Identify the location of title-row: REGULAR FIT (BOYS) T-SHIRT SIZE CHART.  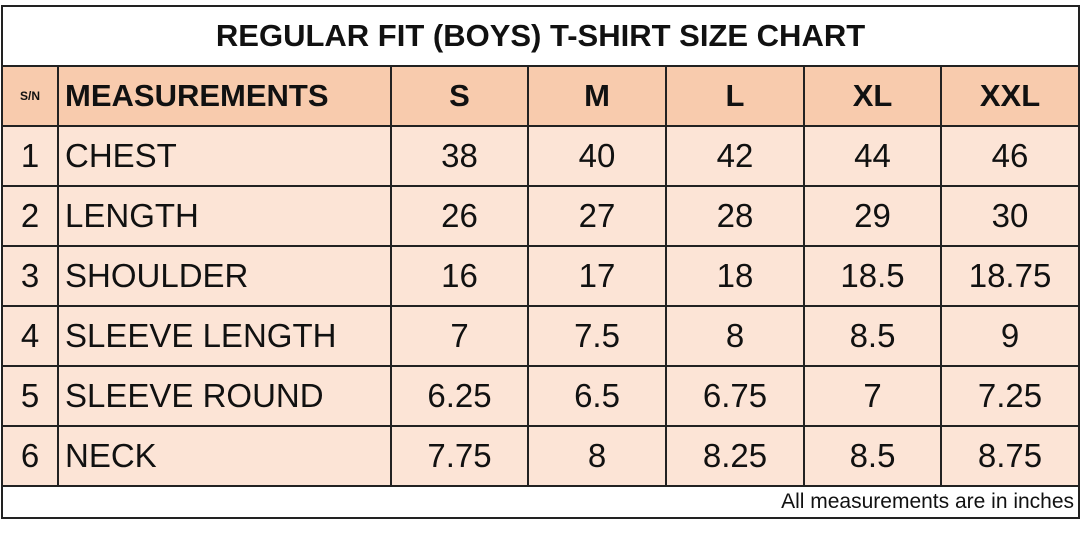
(540, 36).